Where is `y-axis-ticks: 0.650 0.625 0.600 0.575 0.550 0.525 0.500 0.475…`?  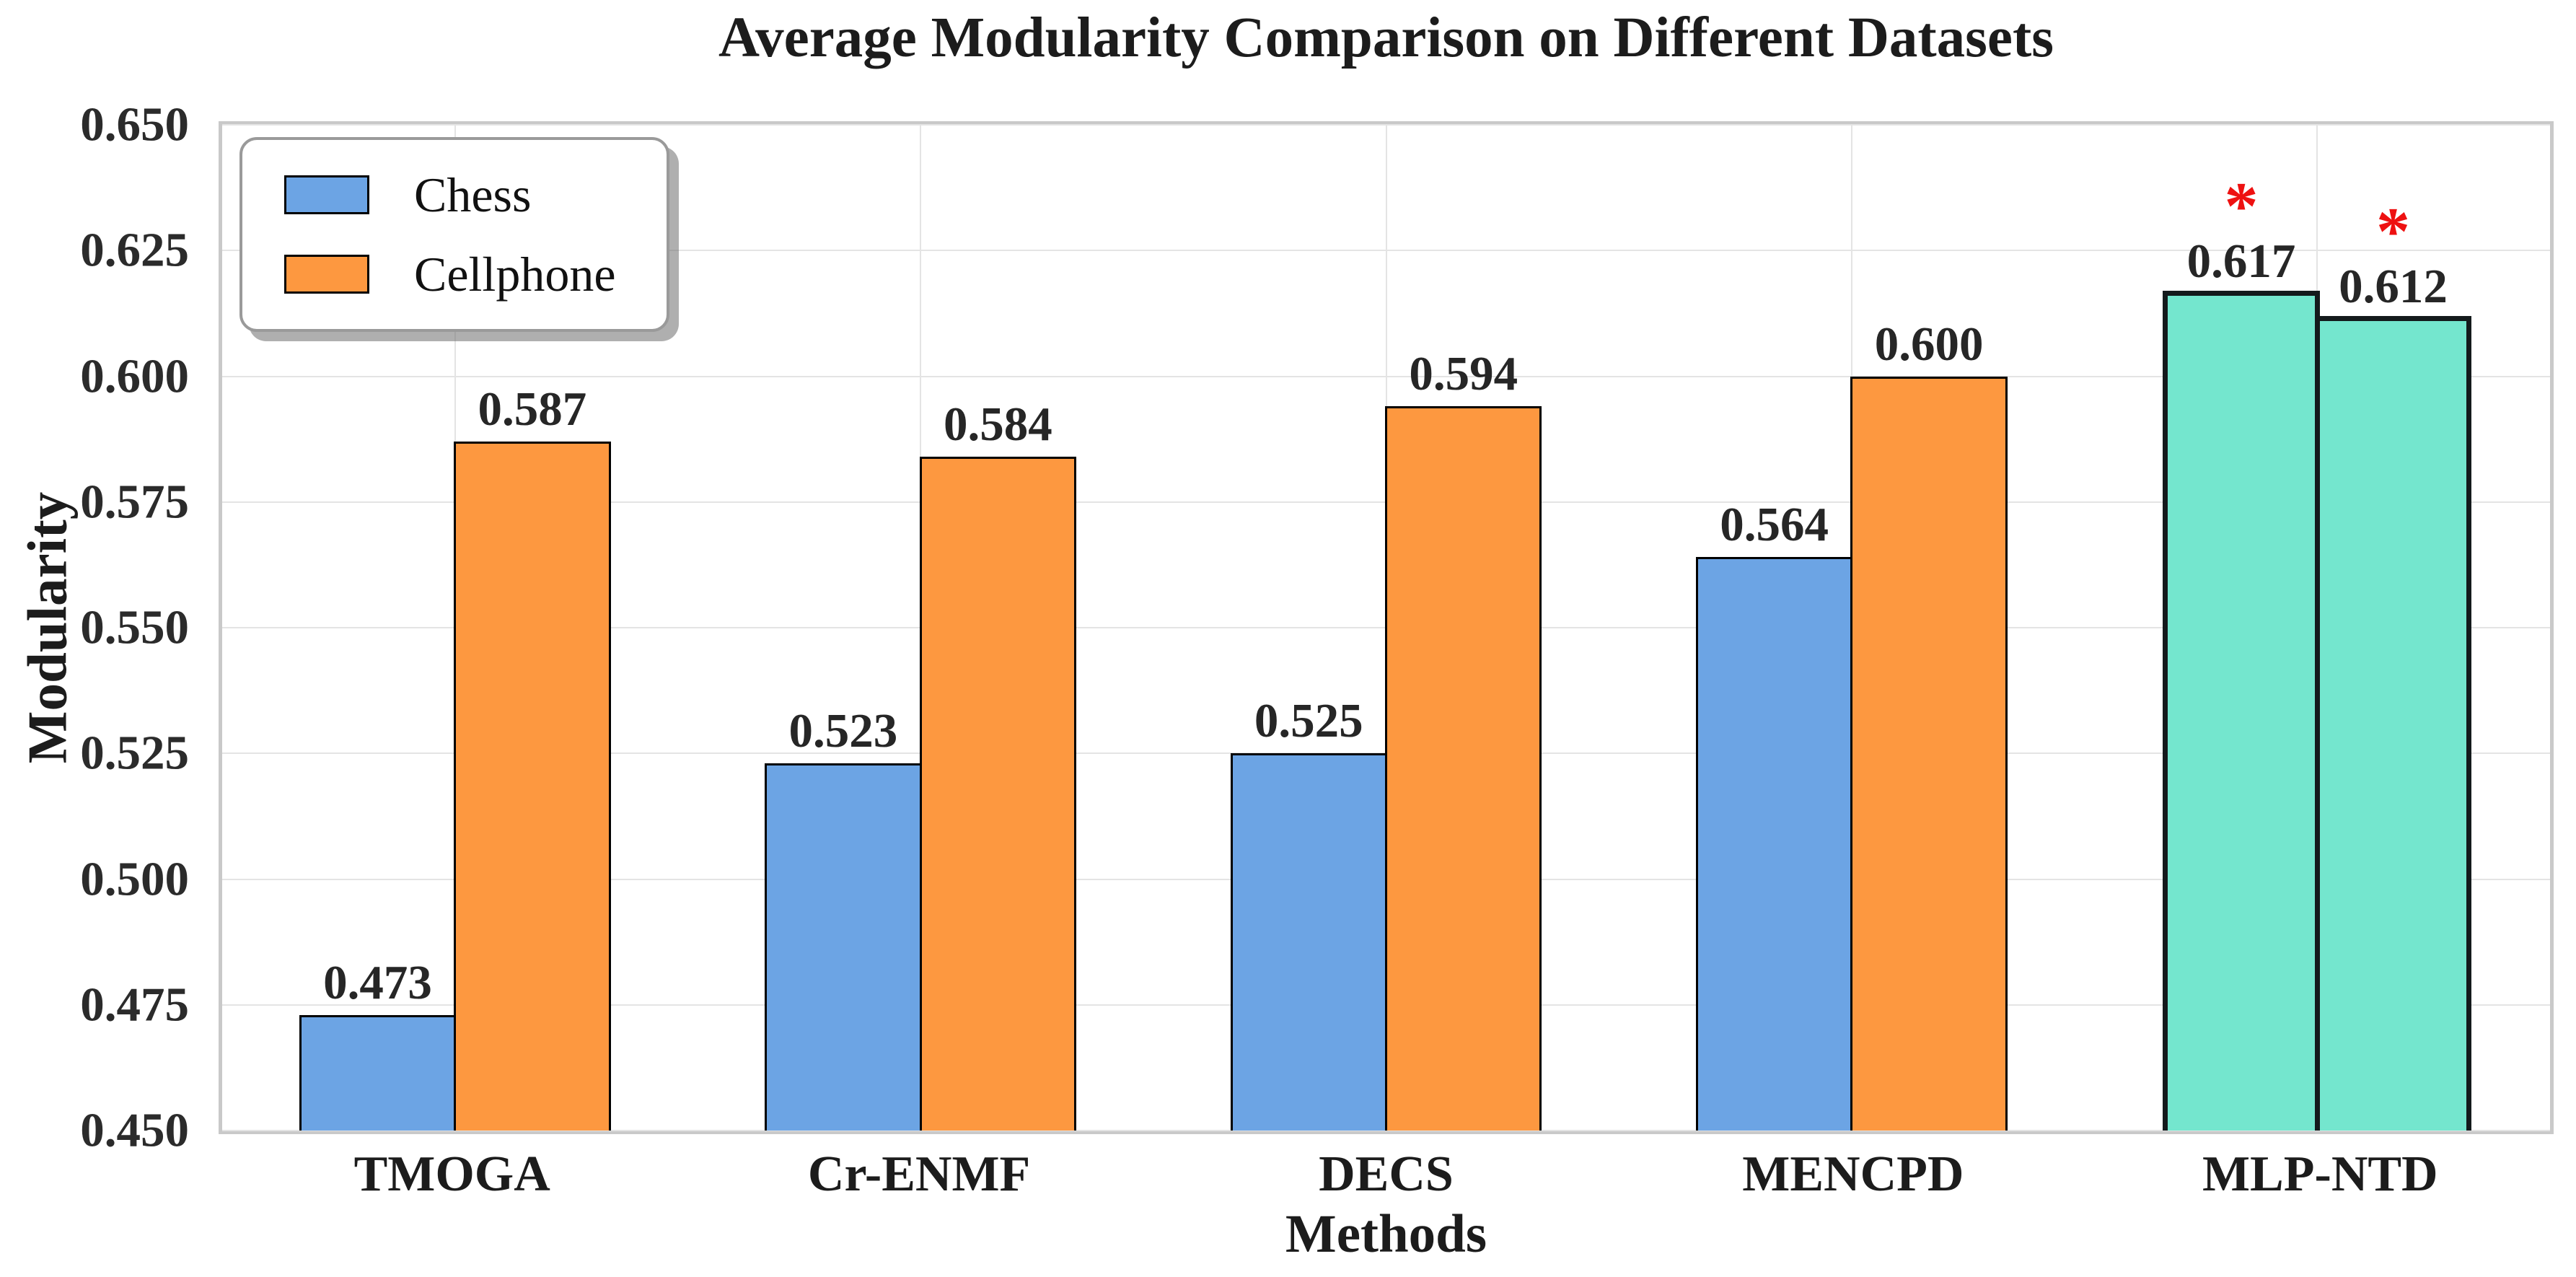 y-axis-ticks: 0.650 0.625 0.600 0.575 0.550 0.525 0.500 0.475… is located at coordinates (101, 627).